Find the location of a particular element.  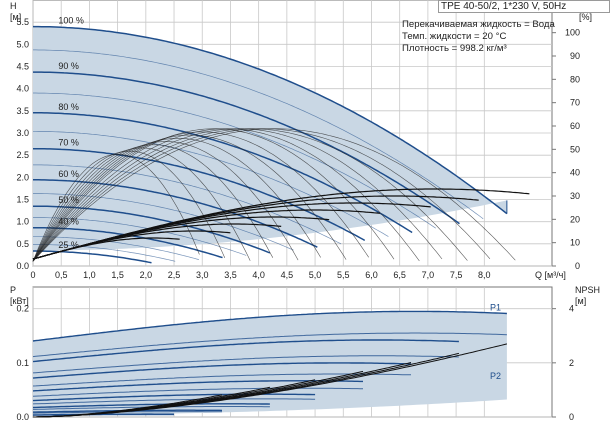

x-tick-label: 4,5 is located at coordinates (287, 275).